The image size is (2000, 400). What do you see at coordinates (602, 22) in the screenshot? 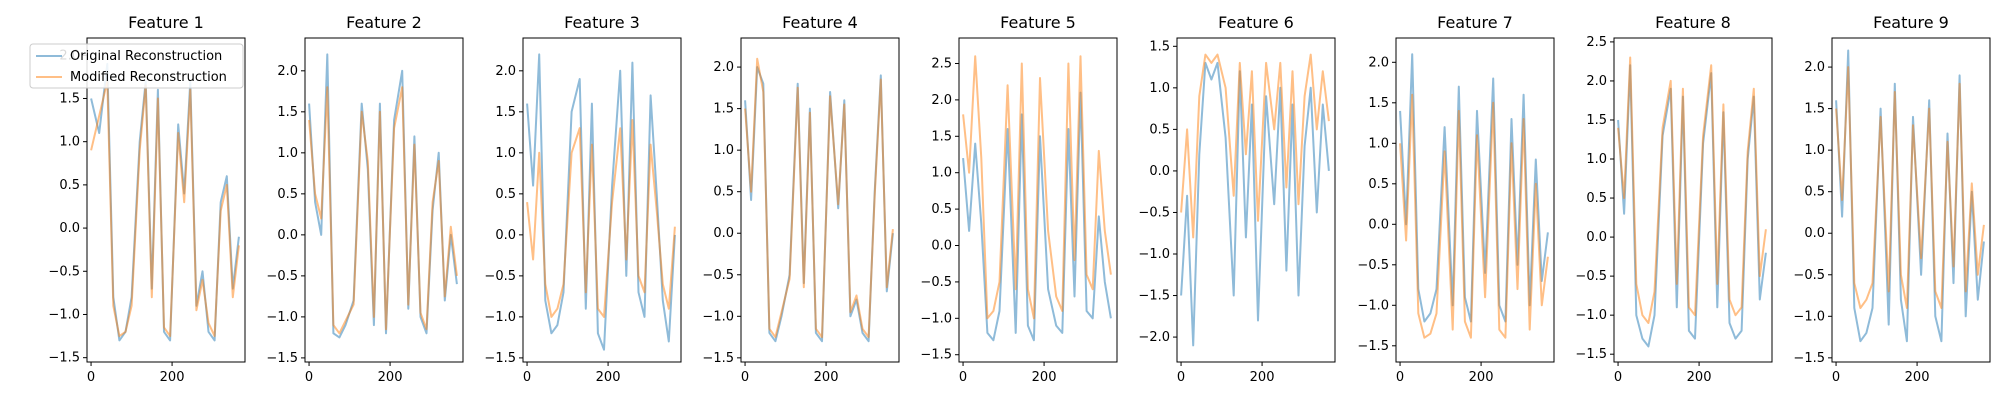
I see `subplot-title: Feature 3` at bounding box center [602, 22].